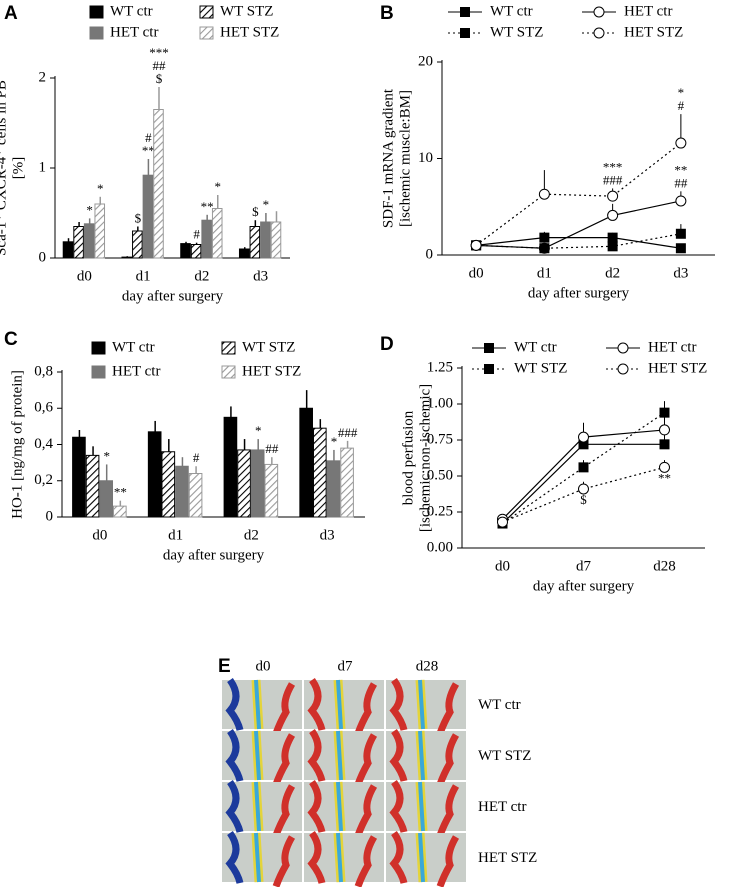 This screenshot has height=887, width=750. Describe the element at coordinates (214, 555) in the screenshot. I see `x-axis-label: day after surgery` at that location.